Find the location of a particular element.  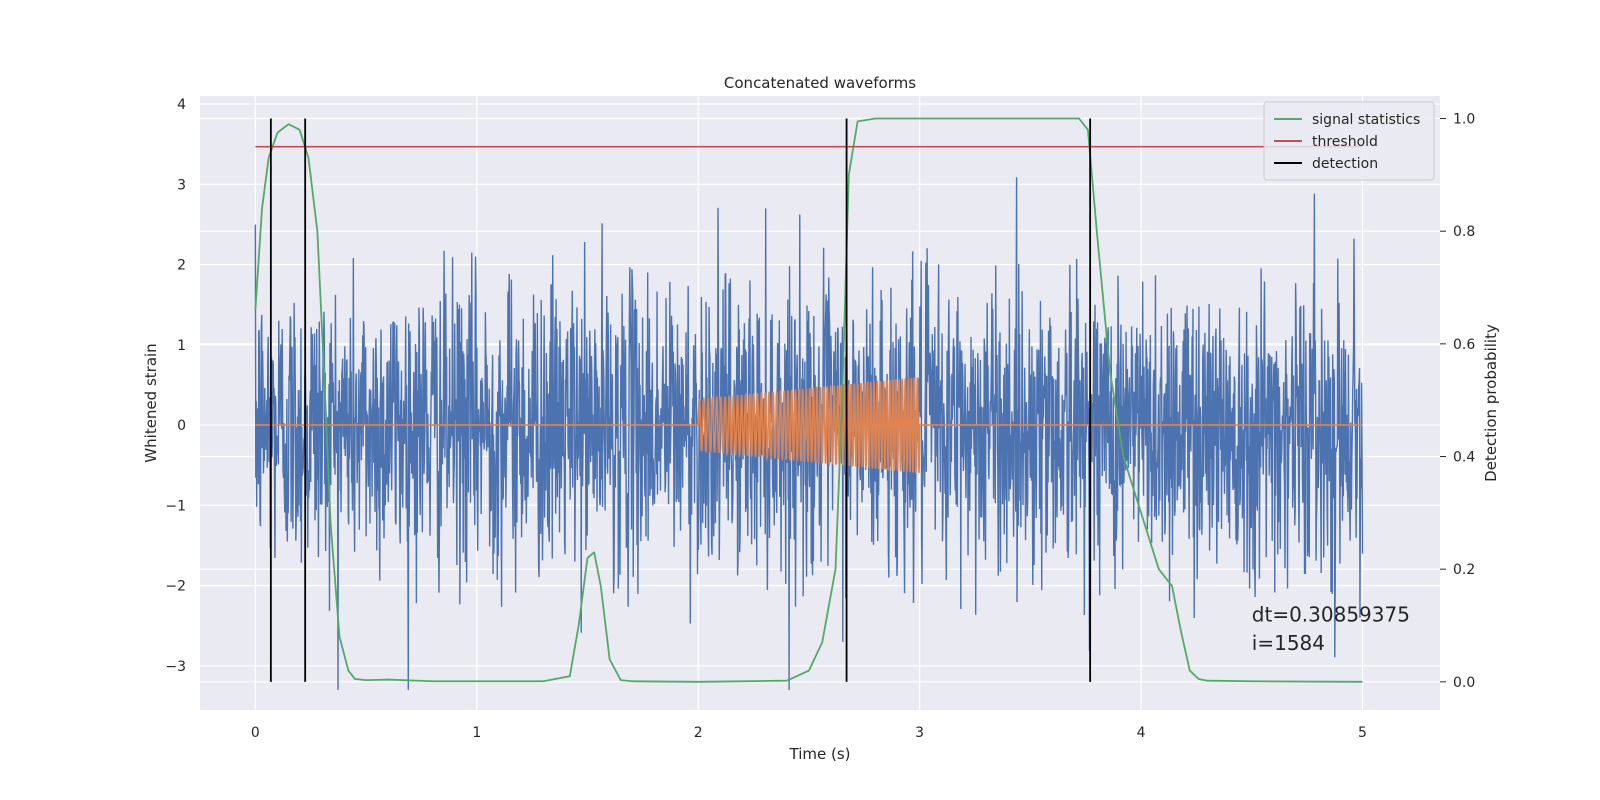

x-tick-label: 2 is located at coordinates (698, 733).